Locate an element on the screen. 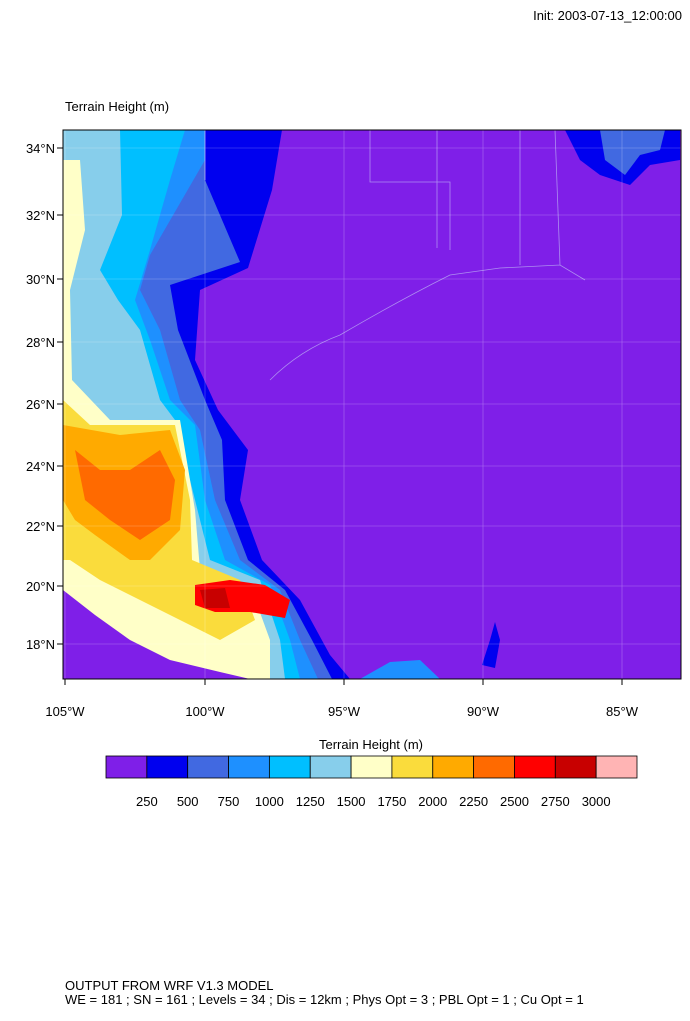 The height and width of the screenshot is (1021, 690). colorbar-label: 1000 is located at coordinates (269, 801).